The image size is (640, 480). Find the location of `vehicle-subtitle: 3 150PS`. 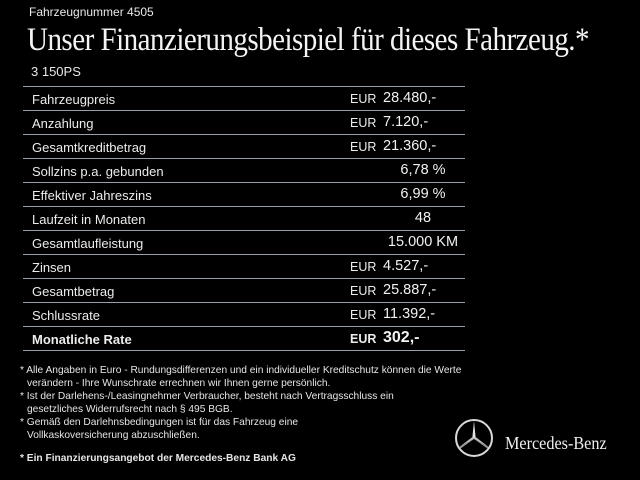

vehicle-subtitle: 3 150PS is located at coordinates (56, 71).